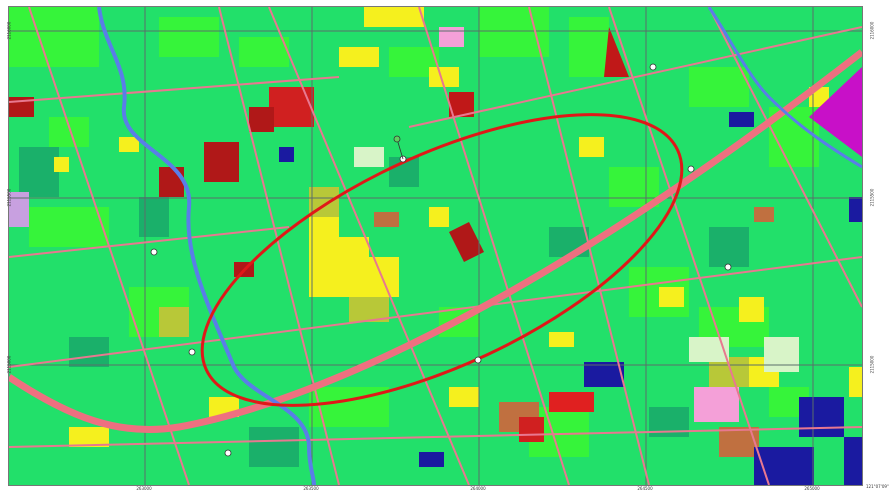  What do you see at coordinates (716, 404) in the screenshot?
I see `pink-parcel` at bounding box center [716, 404].